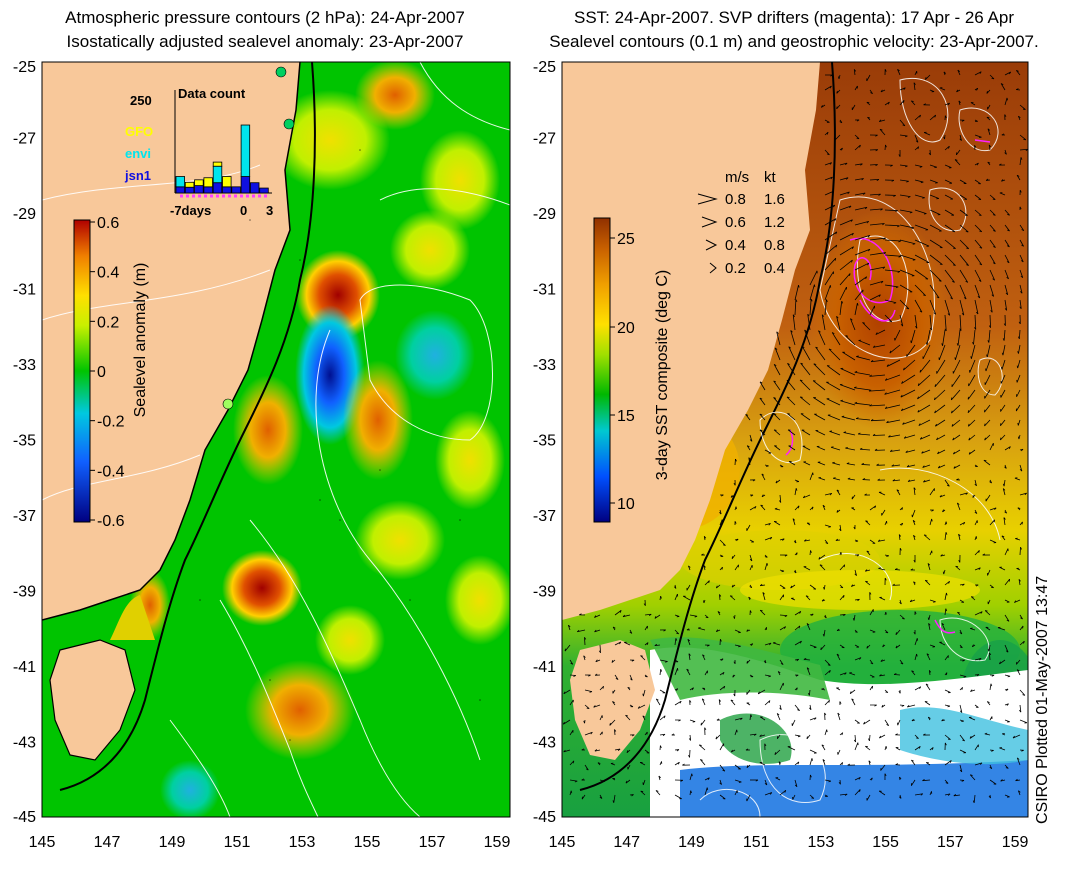 Image resolution: width=1080 pixels, height=870 pixels. I want to click on velocity-legend-kt: 0.4, so click(774, 268).